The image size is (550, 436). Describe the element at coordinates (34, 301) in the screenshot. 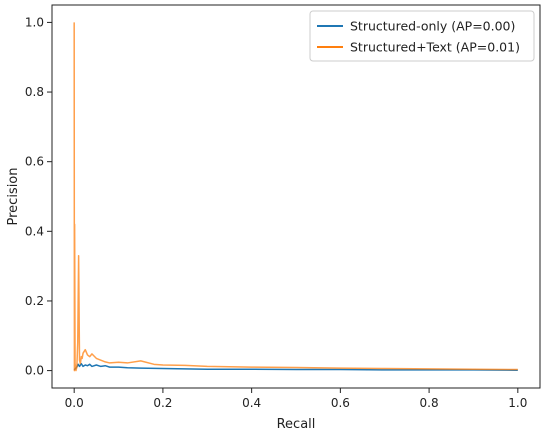

I see `y-tick-label: 0.2` at that location.